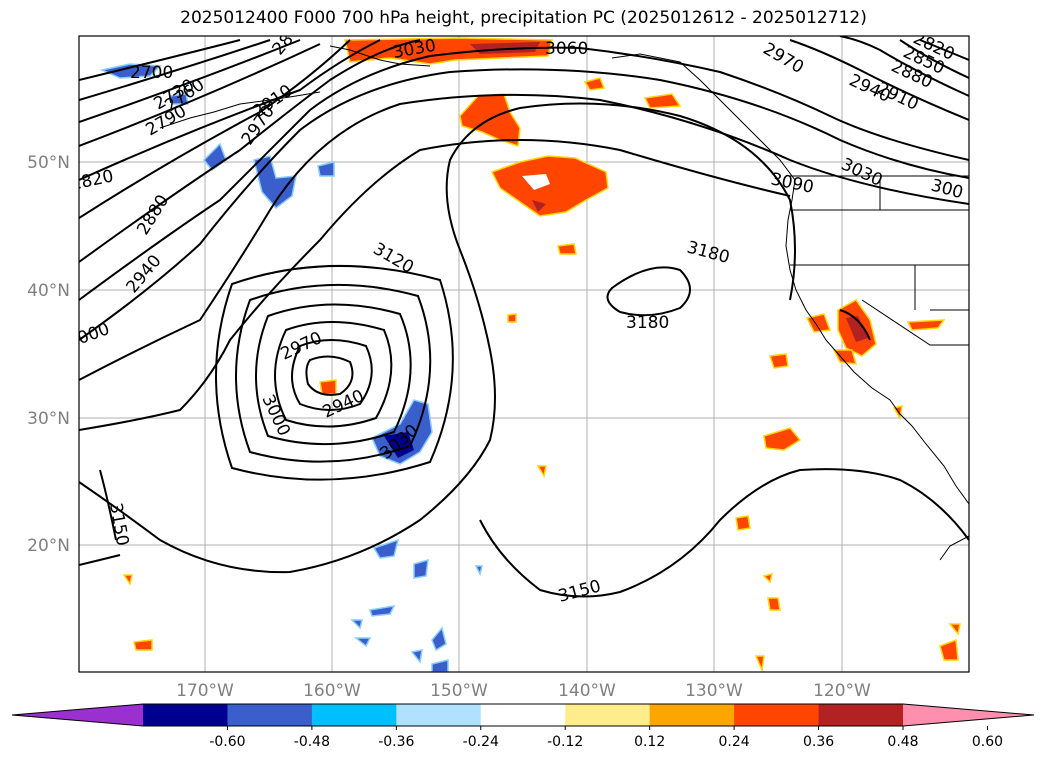 The image size is (1047, 765). What do you see at coordinates (565, 742) in the screenshot?
I see `colorbar-tick-label: -0.12` at bounding box center [565, 742].